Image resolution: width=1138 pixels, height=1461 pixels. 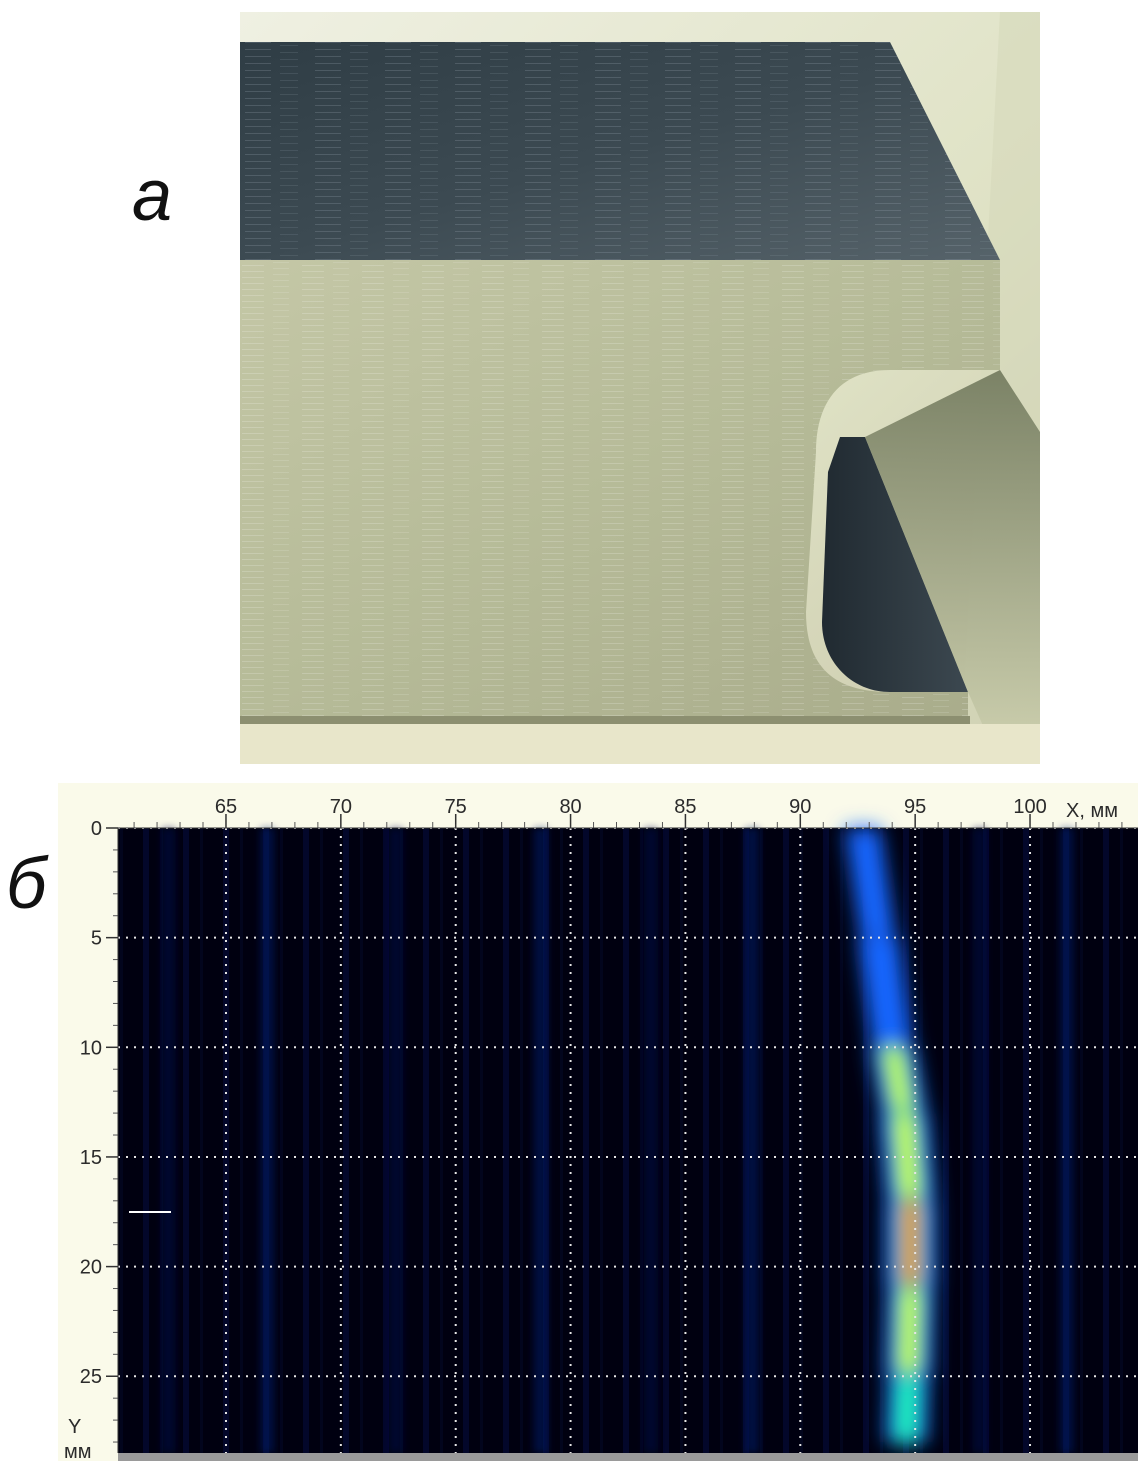 I want to click on panel-label-a: a, so click(x=152, y=196).